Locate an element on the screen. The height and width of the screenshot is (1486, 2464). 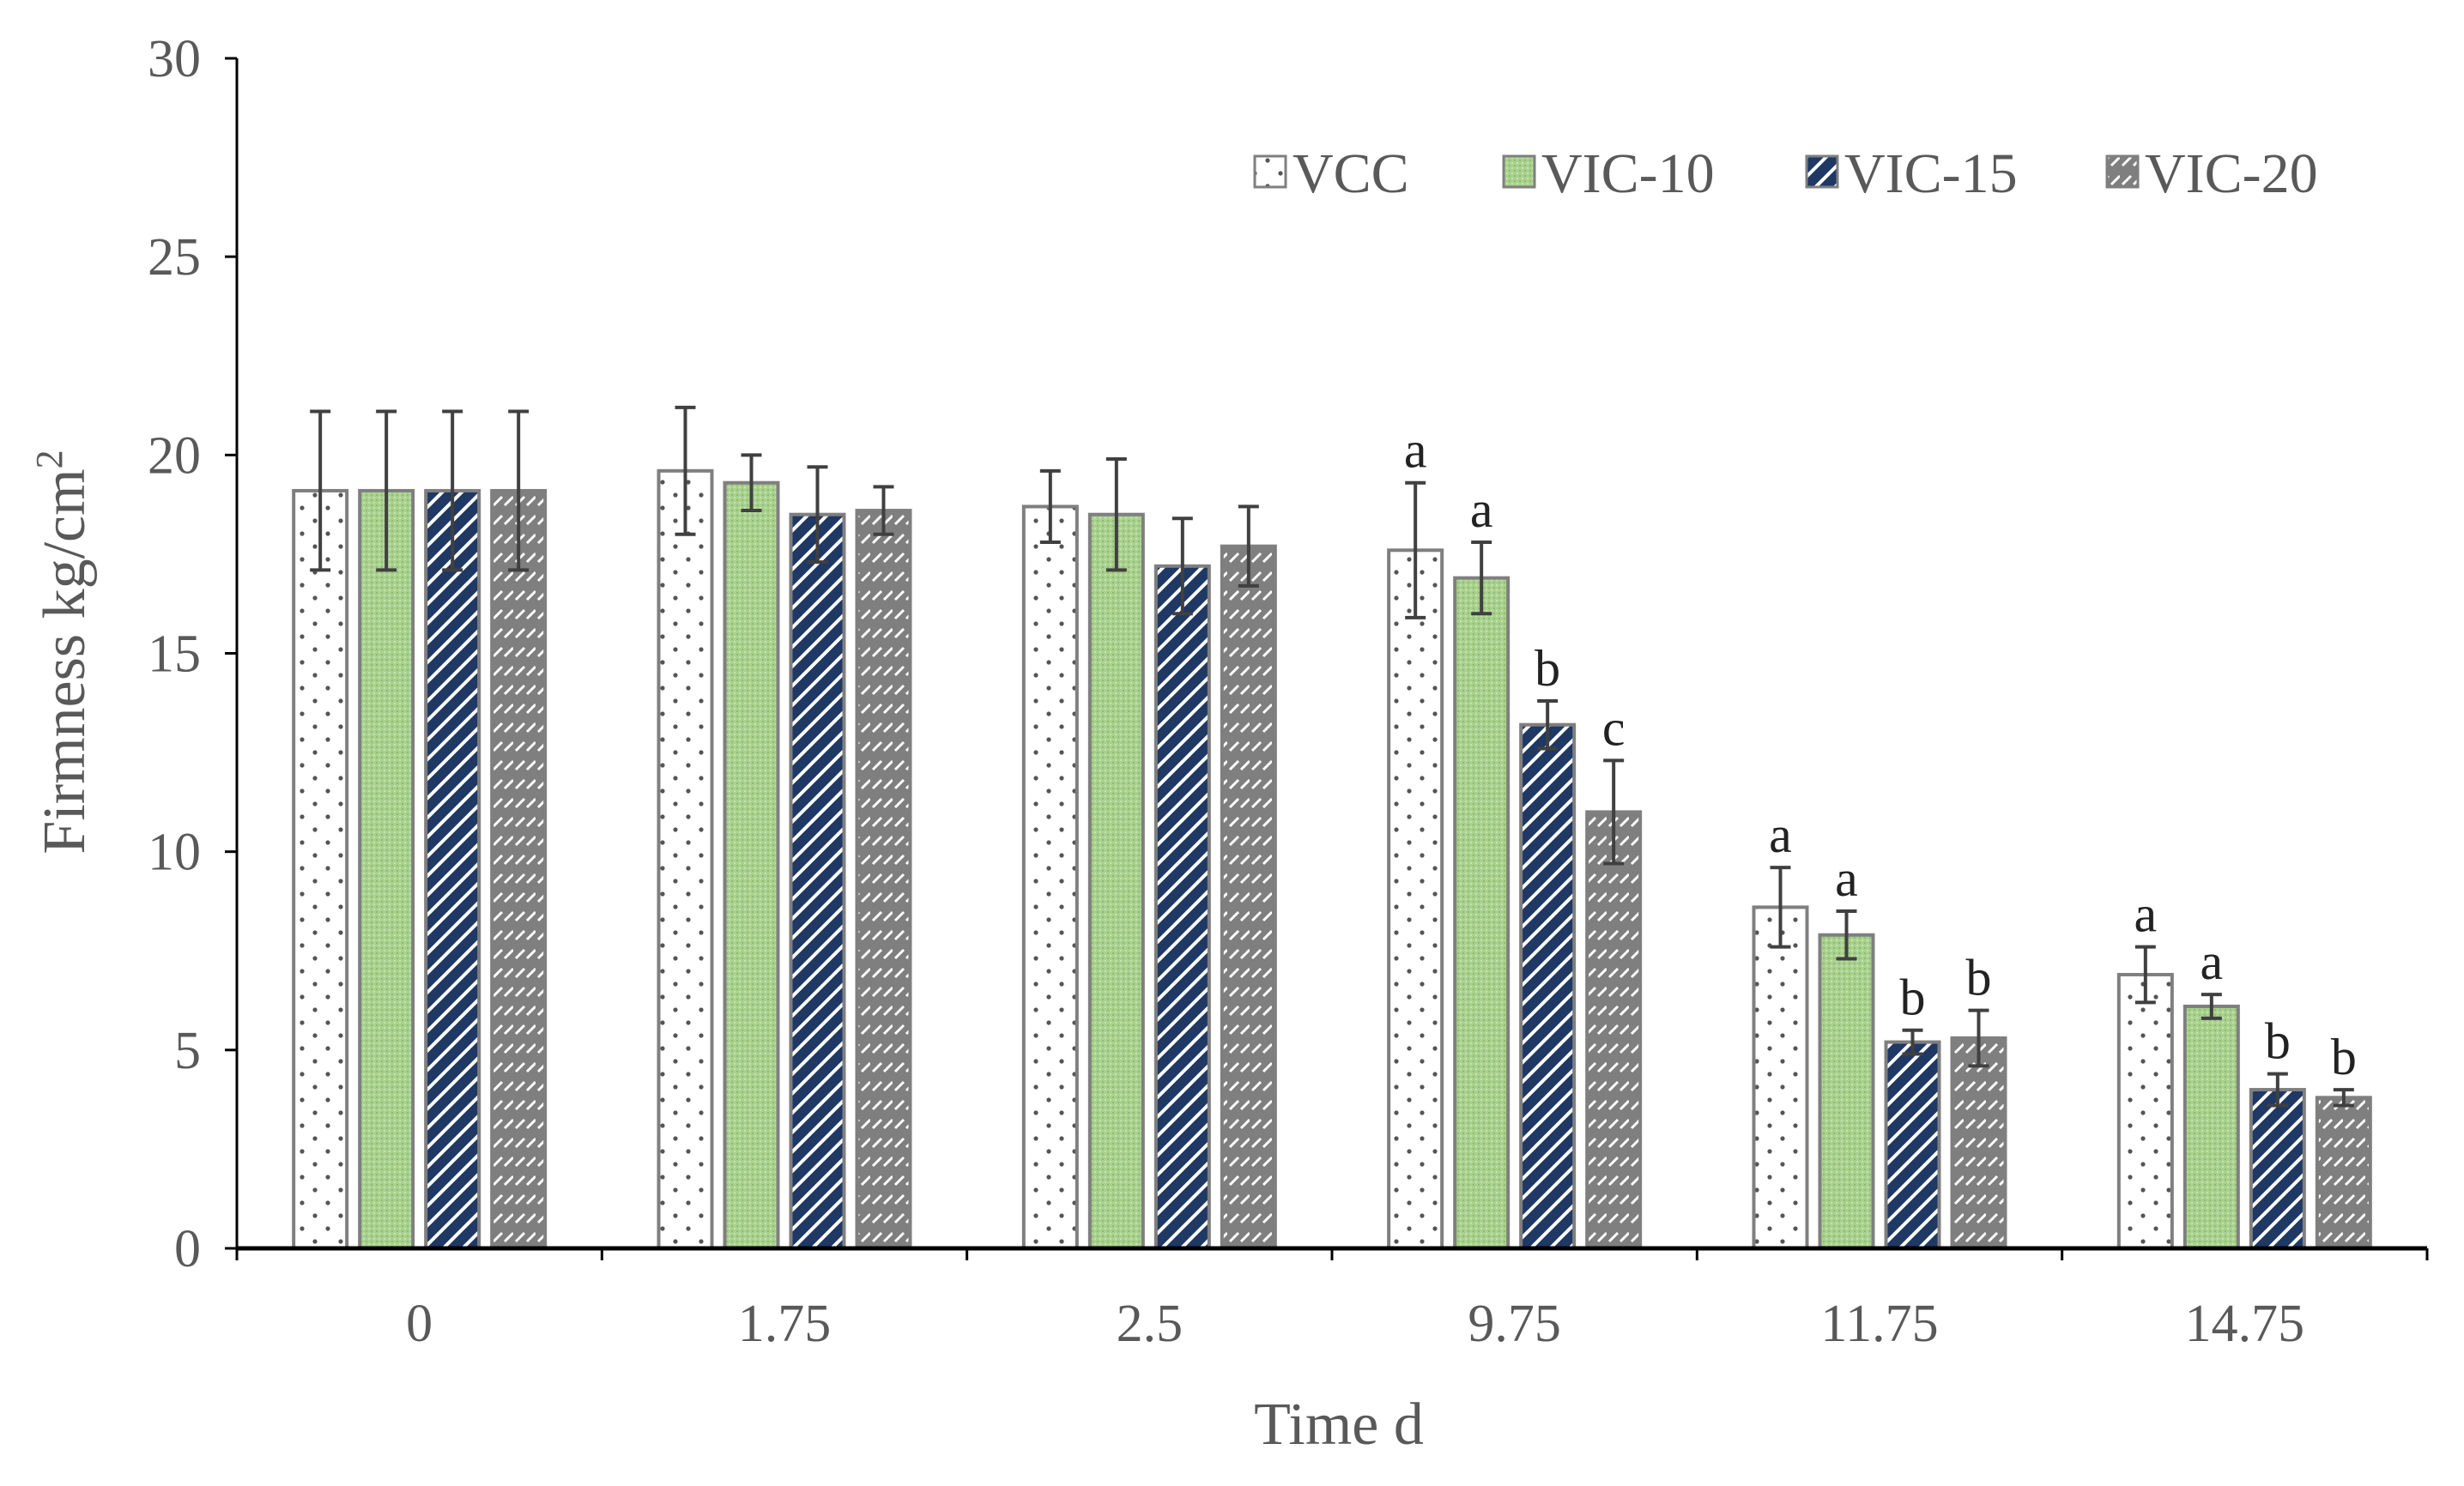
y-axis-title-sup: 2 is located at coordinates (49, 459).